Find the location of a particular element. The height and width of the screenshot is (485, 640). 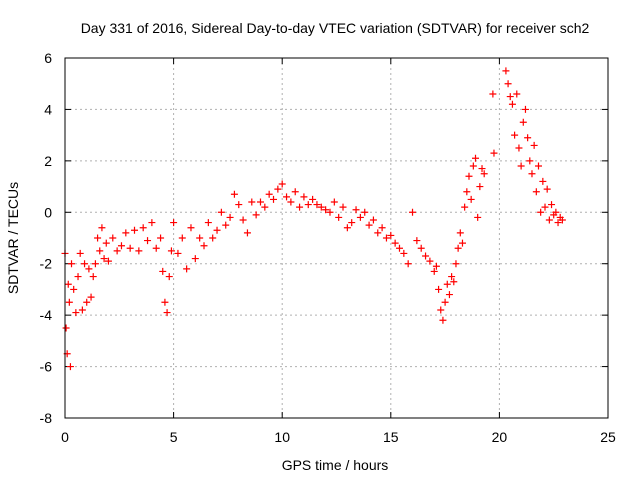

x-tick-label: 20 is located at coordinates (500, 437).